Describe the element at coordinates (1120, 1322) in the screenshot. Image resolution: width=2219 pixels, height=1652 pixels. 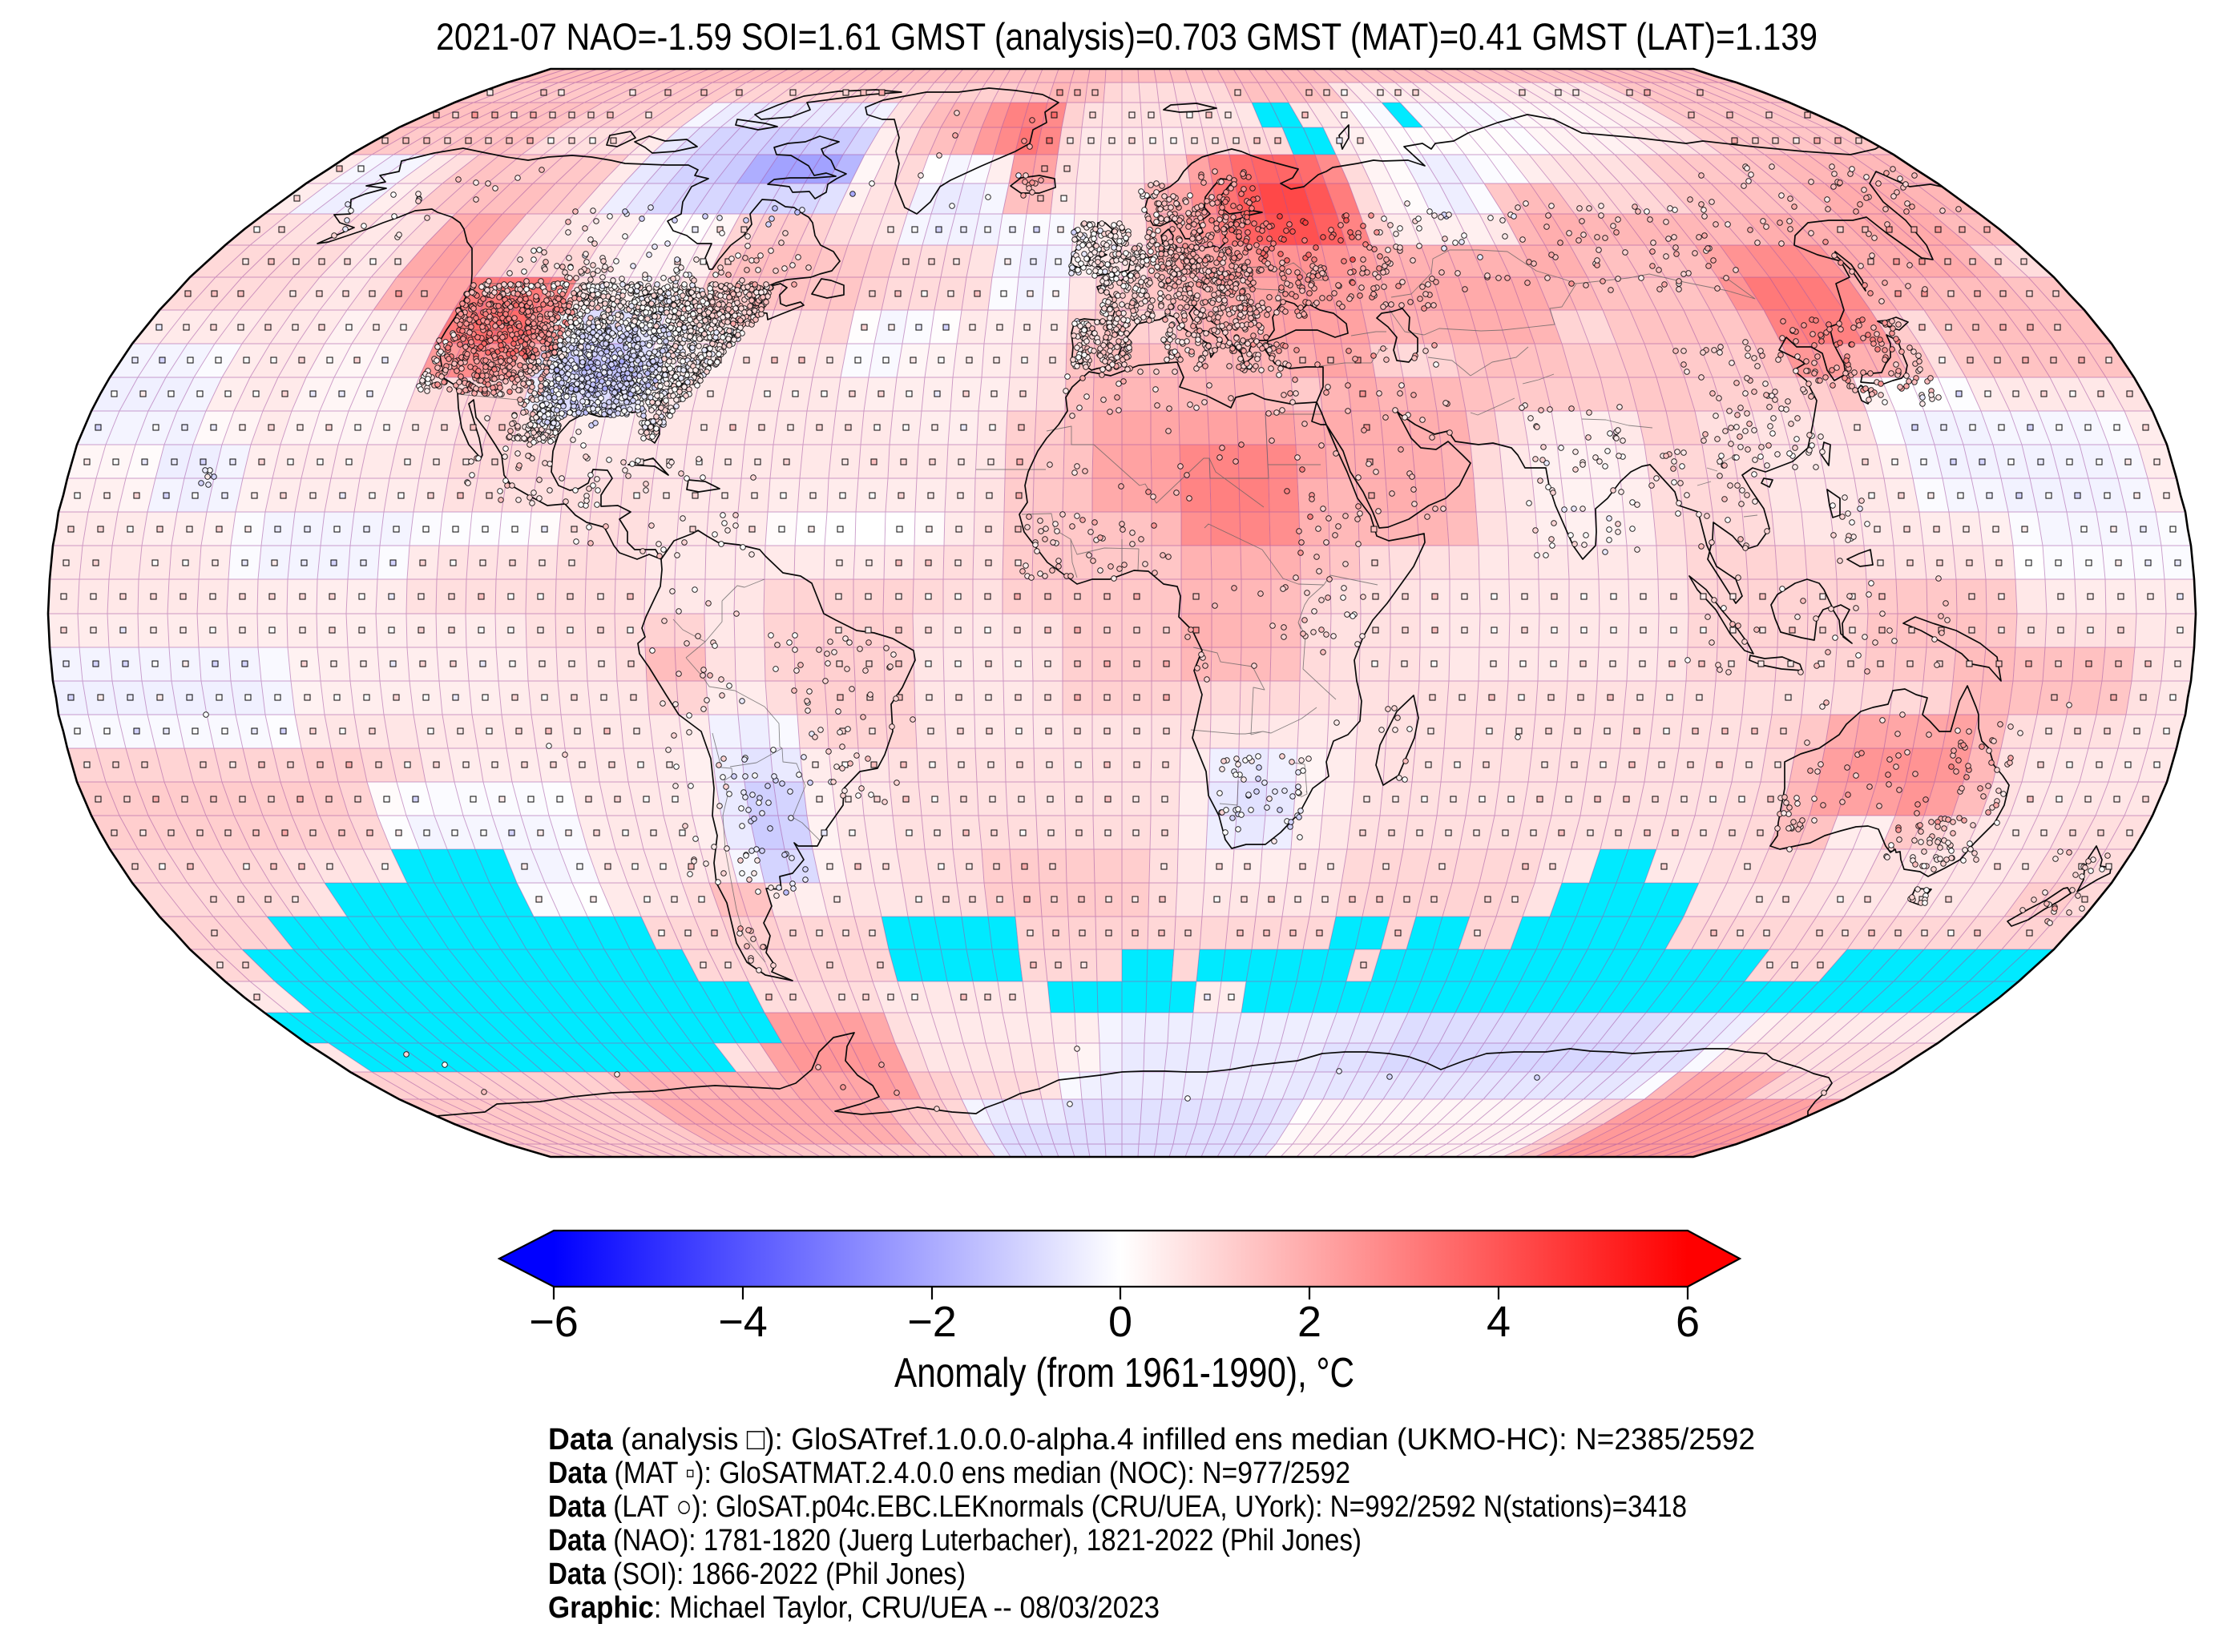
I see `svg-text: 0` at that location.